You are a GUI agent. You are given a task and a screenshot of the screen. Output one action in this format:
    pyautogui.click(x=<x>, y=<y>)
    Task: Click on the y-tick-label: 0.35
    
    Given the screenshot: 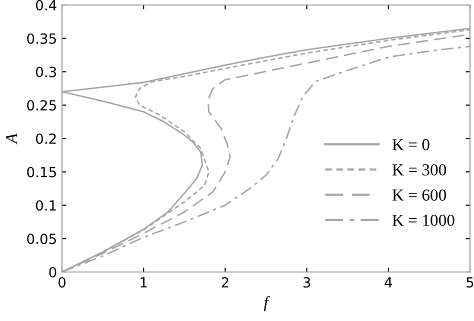 What is the action you would take?
    pyautogui.click(x=41, y=38)
    